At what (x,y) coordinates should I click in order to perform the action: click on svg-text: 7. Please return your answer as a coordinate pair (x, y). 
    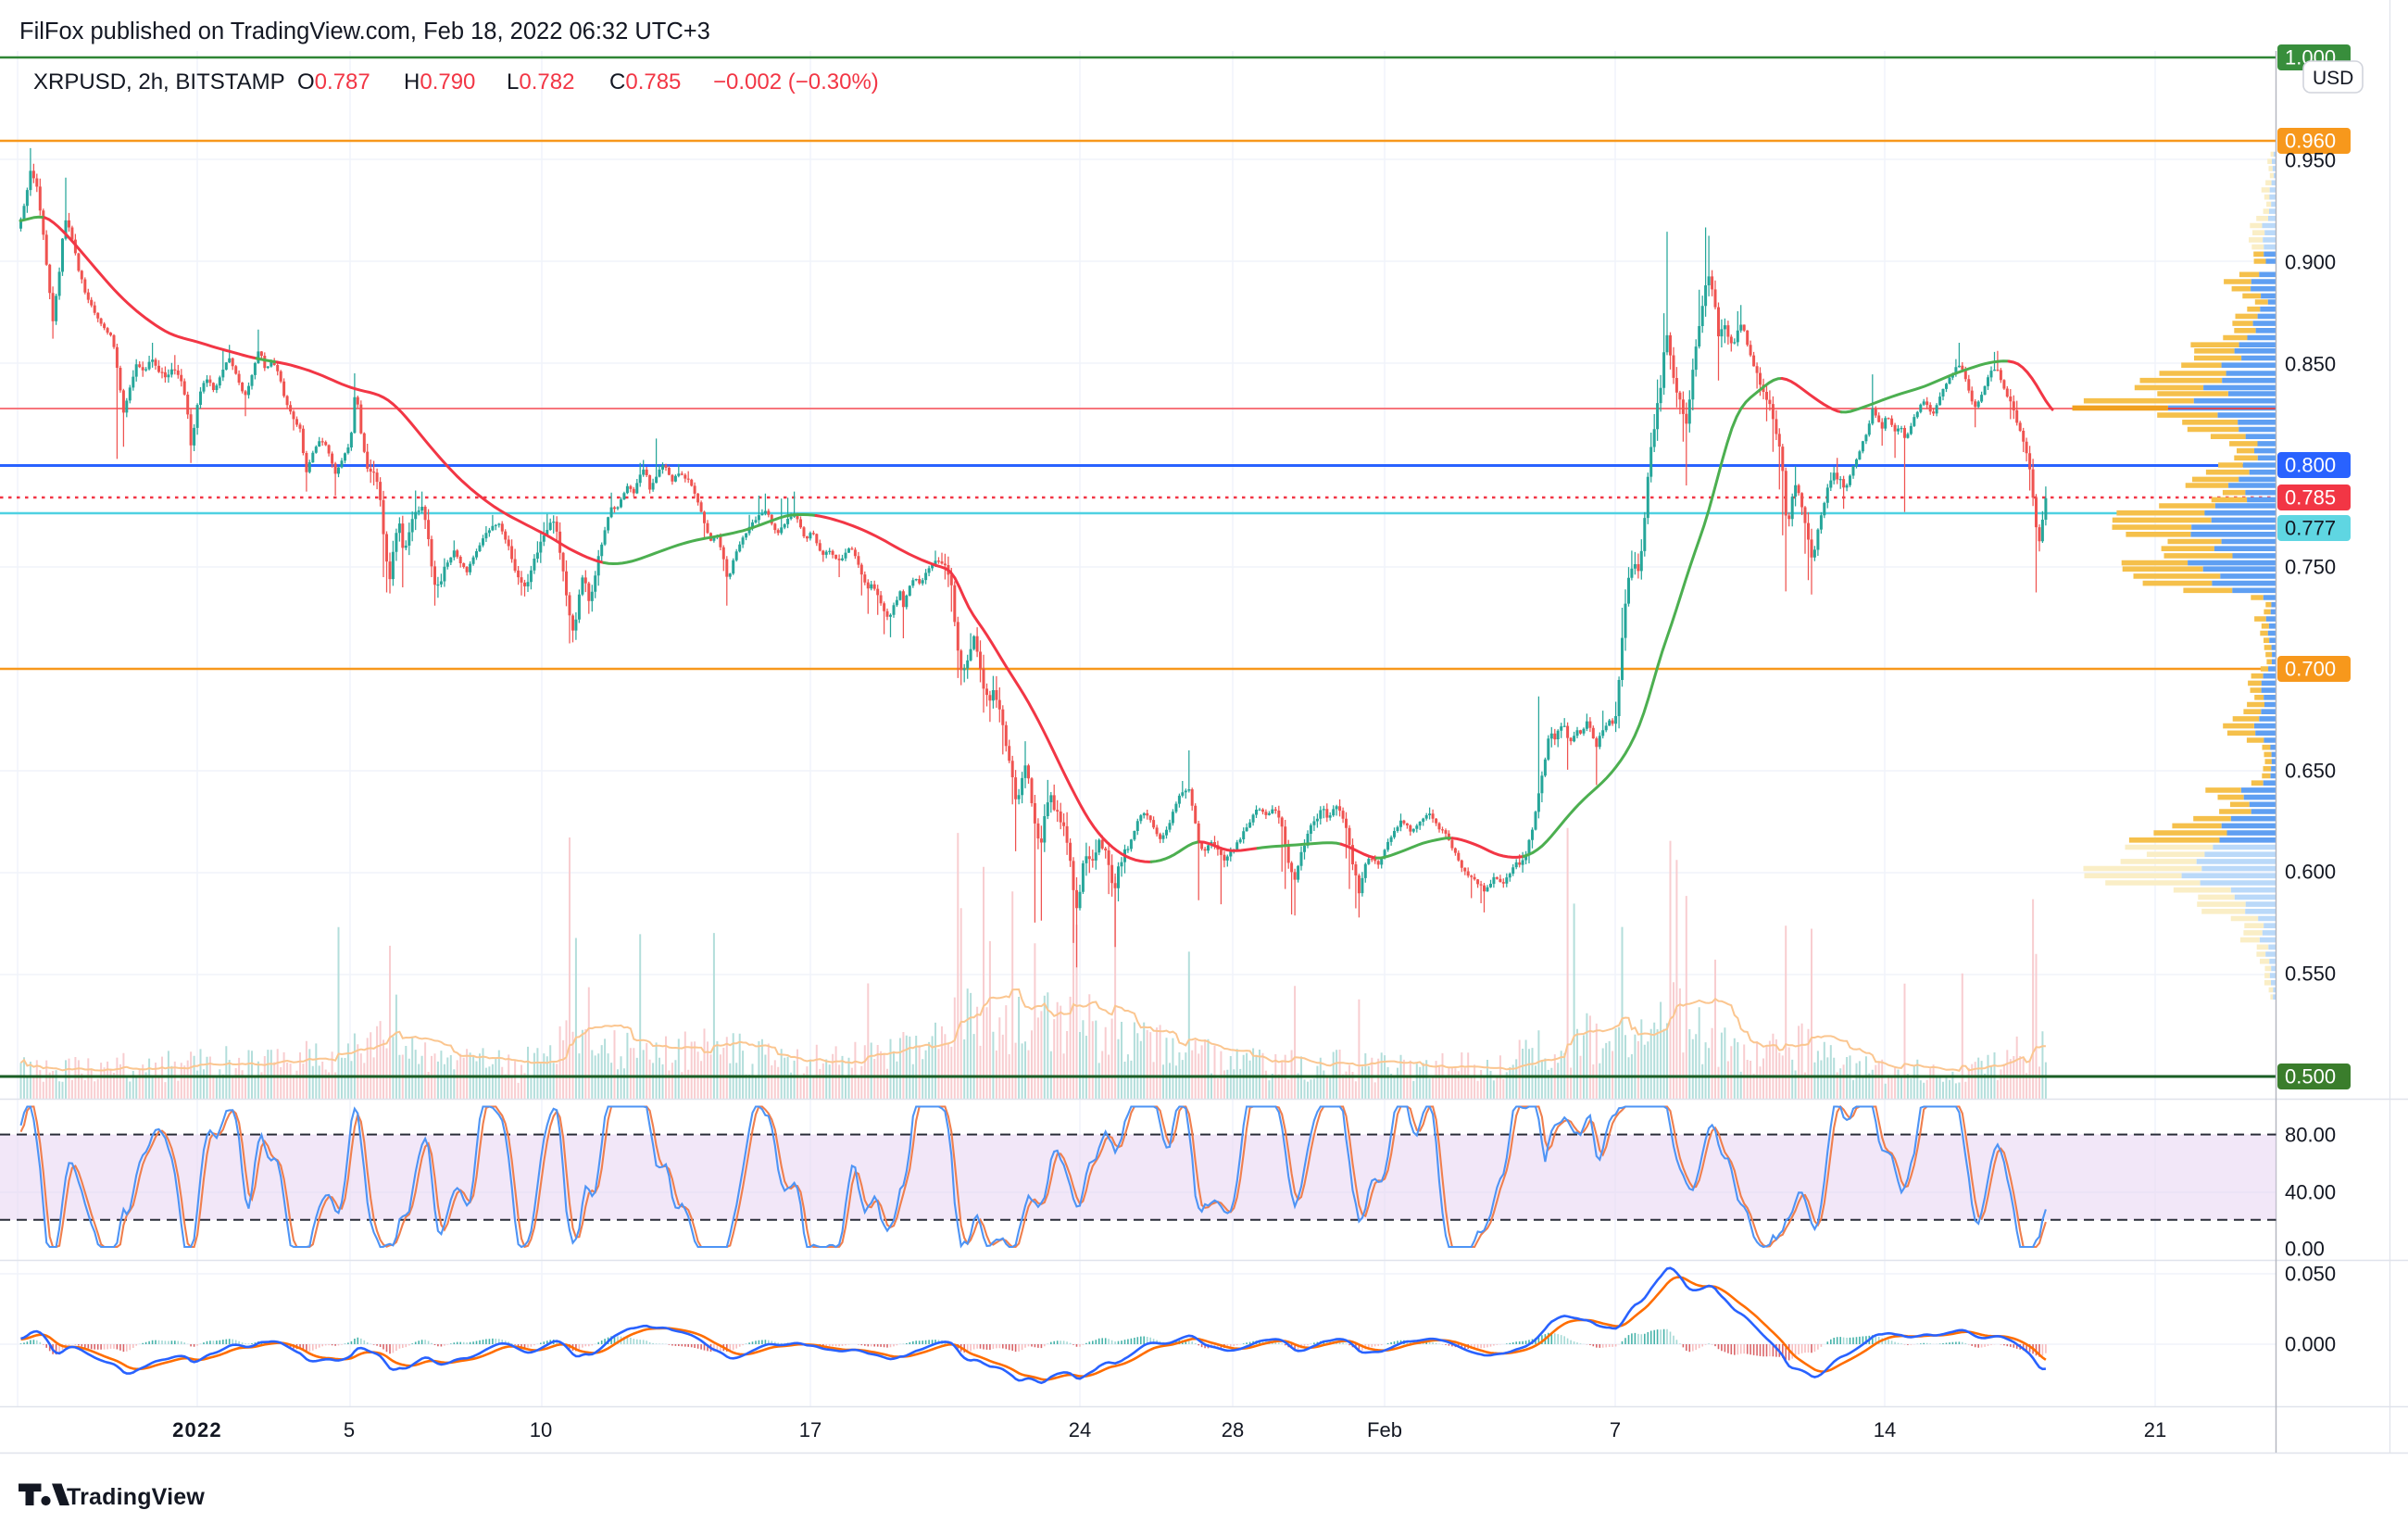
    Looking at the image, I should click on (1615, 1429).